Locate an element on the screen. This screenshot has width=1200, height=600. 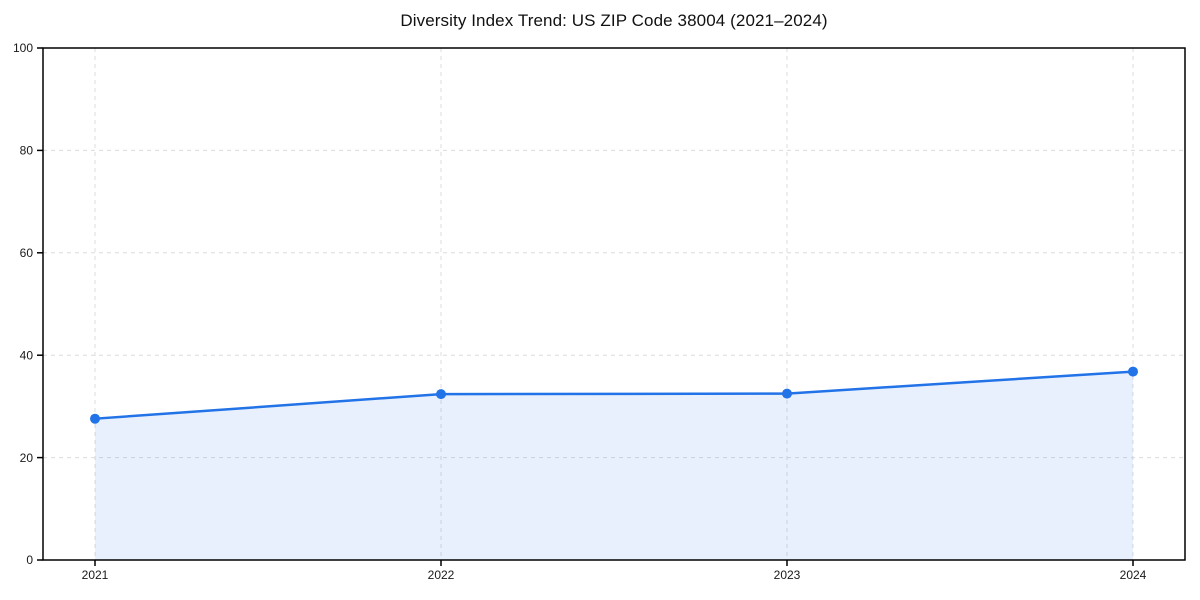
y-tick-label: 40 is located at coordinates (27, 355).